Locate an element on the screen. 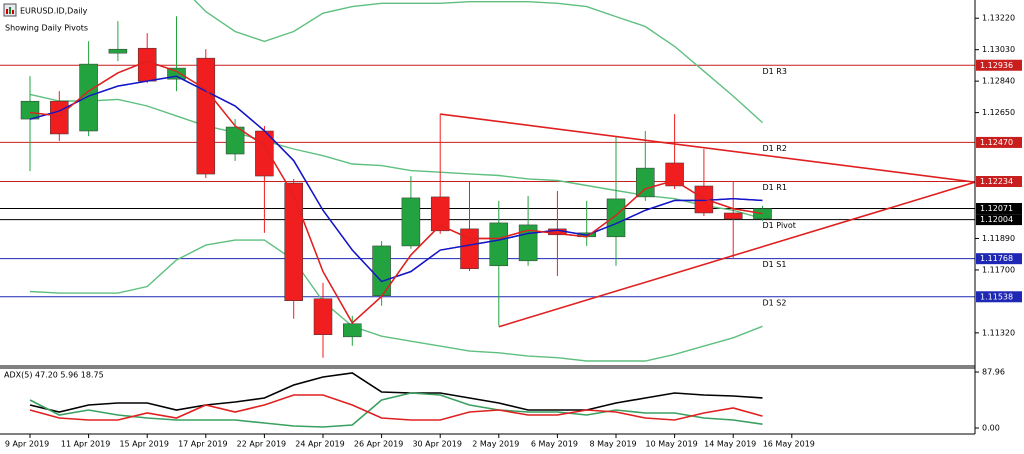  x-tick-label: 24 Apr 2019 is located at coordinates (319, 444).